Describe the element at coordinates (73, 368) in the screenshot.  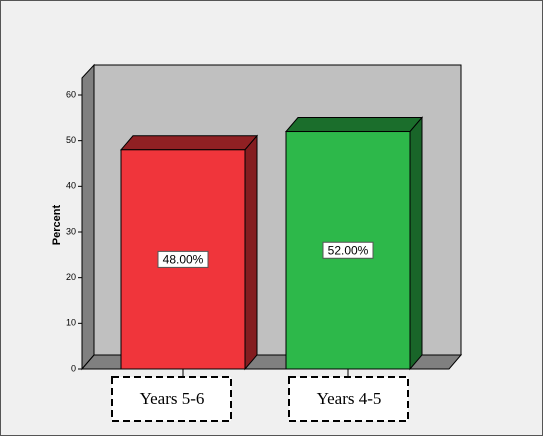
I see `y-tick-label: 0` at that location.